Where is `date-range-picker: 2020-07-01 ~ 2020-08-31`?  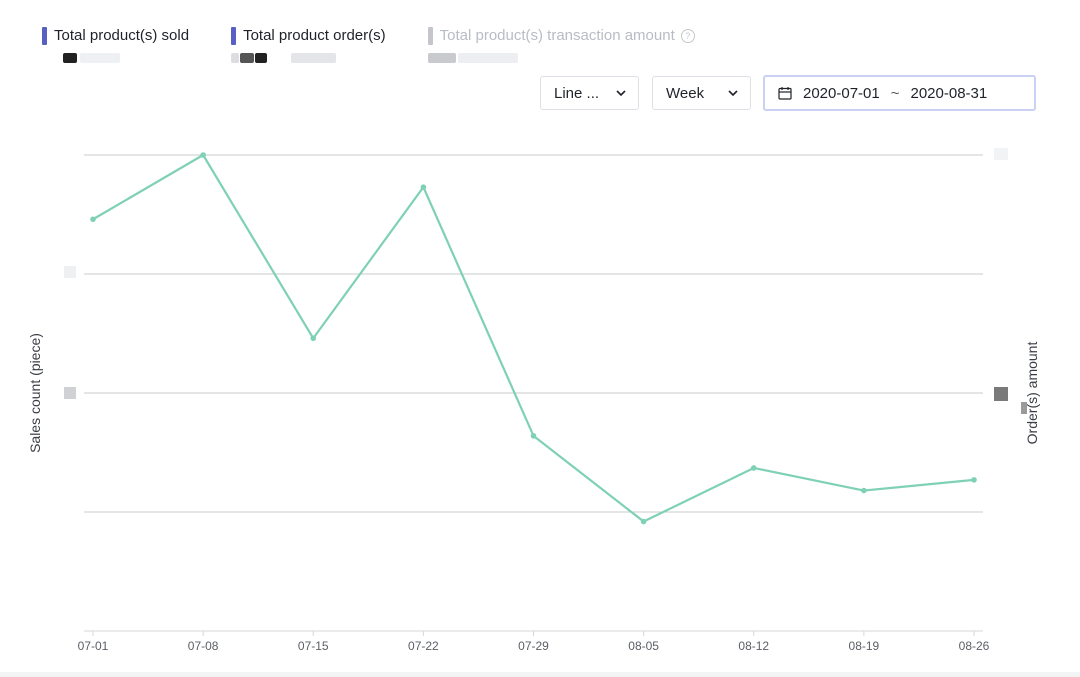 date-range-picker: 2020-07-01 ~ 2020-08-31 is located at coordinates (899, 93).